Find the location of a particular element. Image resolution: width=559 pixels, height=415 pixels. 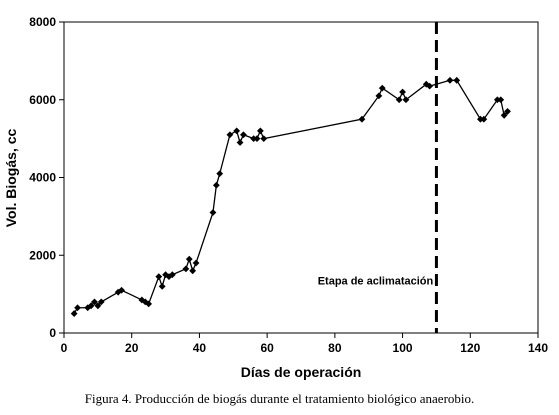

x-tick-label: 0 is located at coordinates (64, 348).